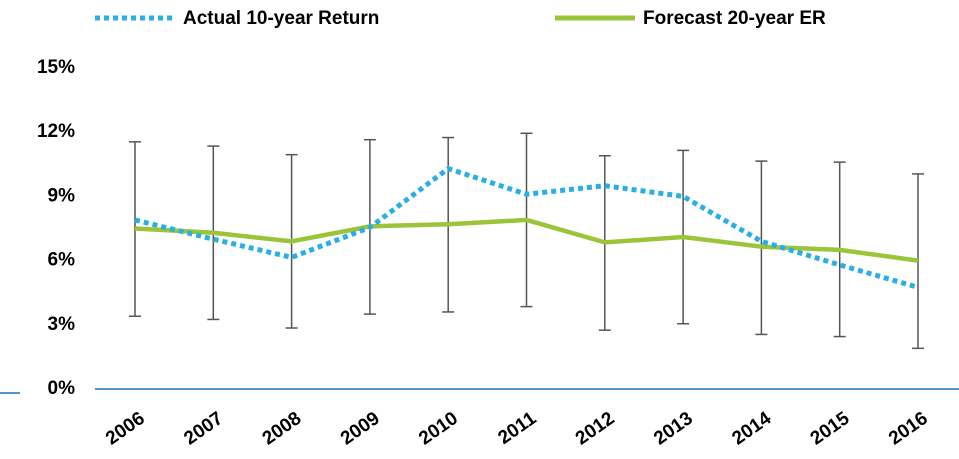 The width and height of the screenshot is (959, 459). I want to click on x-tick-label: 2016, so click(908, 428).